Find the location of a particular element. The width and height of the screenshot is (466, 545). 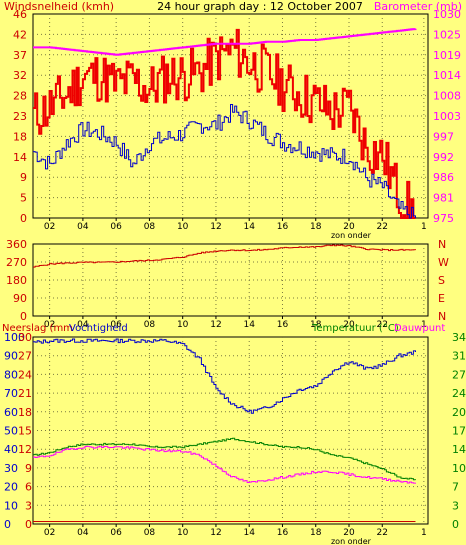

y-tick-label: 17 is located at coordinates (459, 431).